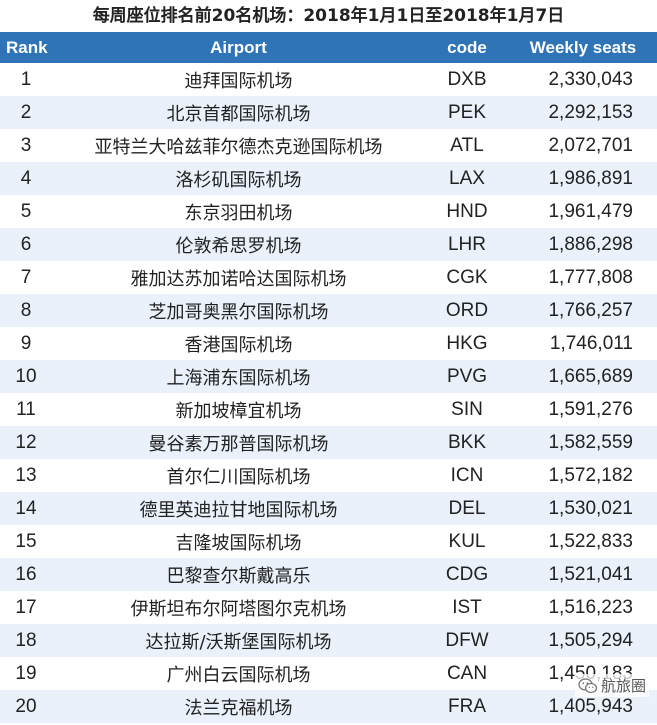  I want to click on table-row: 4 洛杉矶国际机场 LAX 1,986,891, so click(328, 178).